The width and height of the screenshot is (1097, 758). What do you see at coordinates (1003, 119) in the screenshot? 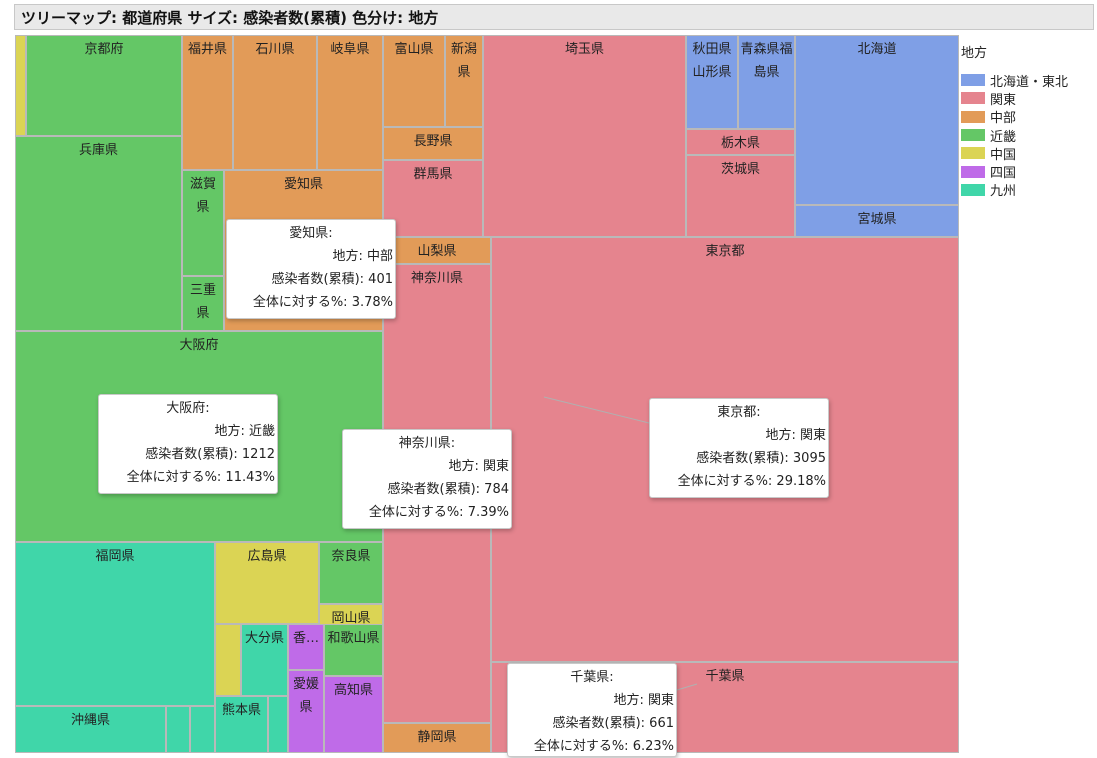
I see `legend-label: 中部` at bounding box center [1003, 119].